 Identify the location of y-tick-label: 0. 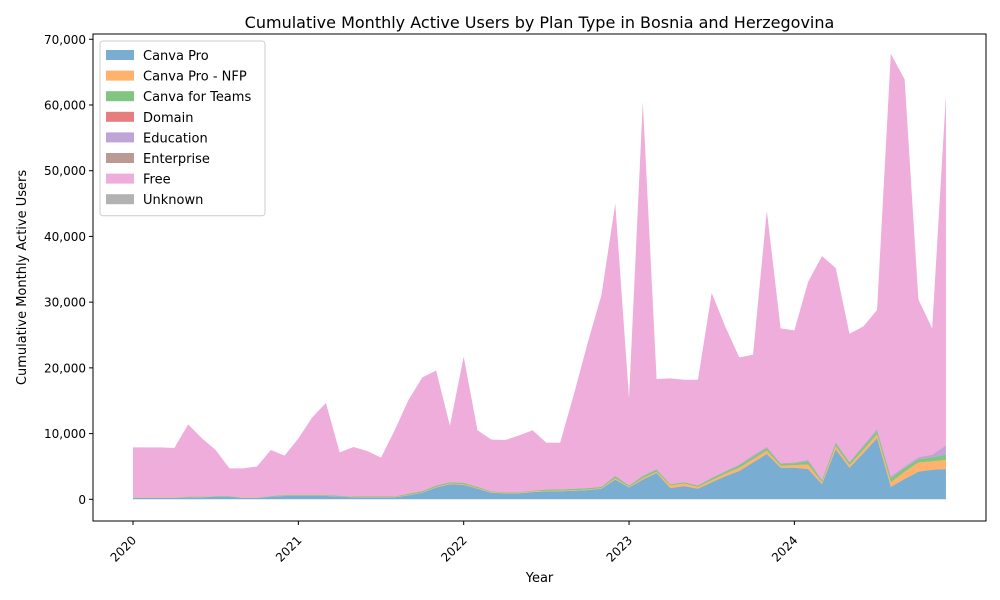
(82, 500).